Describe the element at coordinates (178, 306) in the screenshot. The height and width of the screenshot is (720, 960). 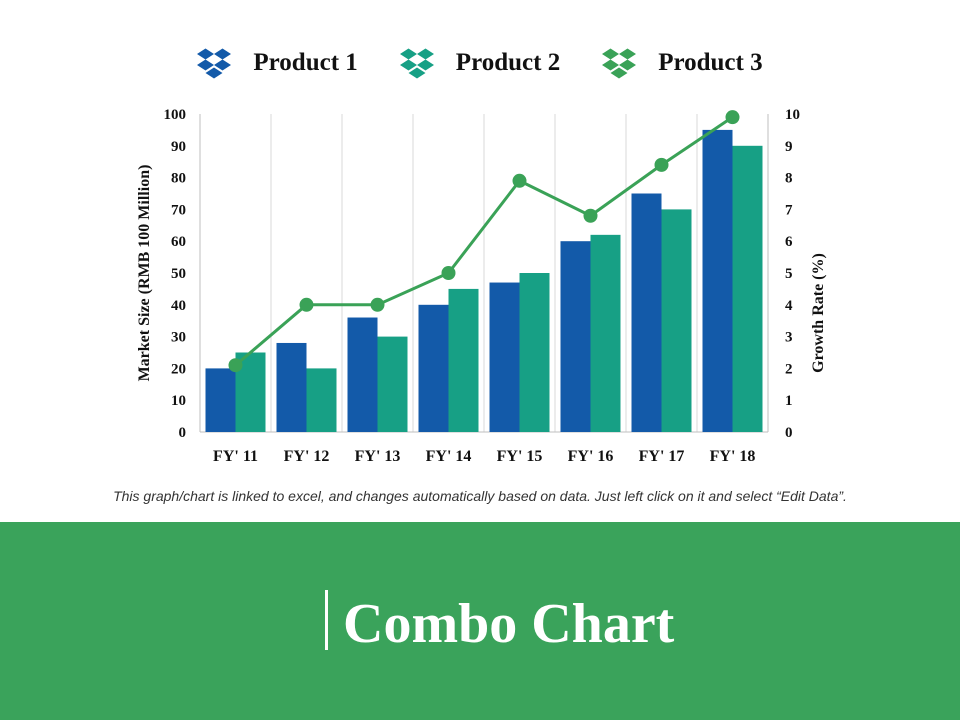
I see `y-tick-label: 40` at that location.